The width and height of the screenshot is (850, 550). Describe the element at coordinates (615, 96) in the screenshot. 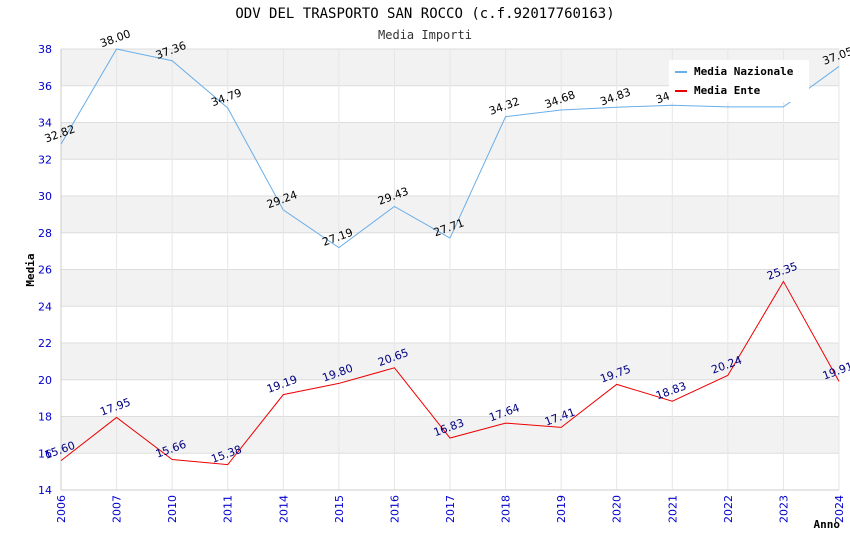

I see `data-label-media-nazionale: 34.83` at that location.